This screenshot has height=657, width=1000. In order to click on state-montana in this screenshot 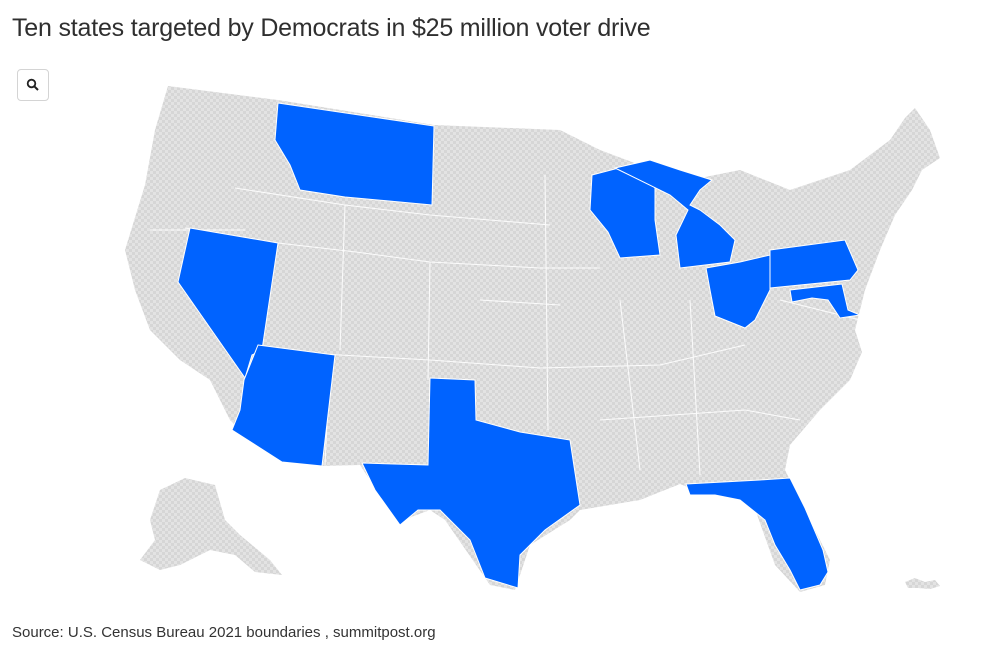, I will do `click(354, 154)`.